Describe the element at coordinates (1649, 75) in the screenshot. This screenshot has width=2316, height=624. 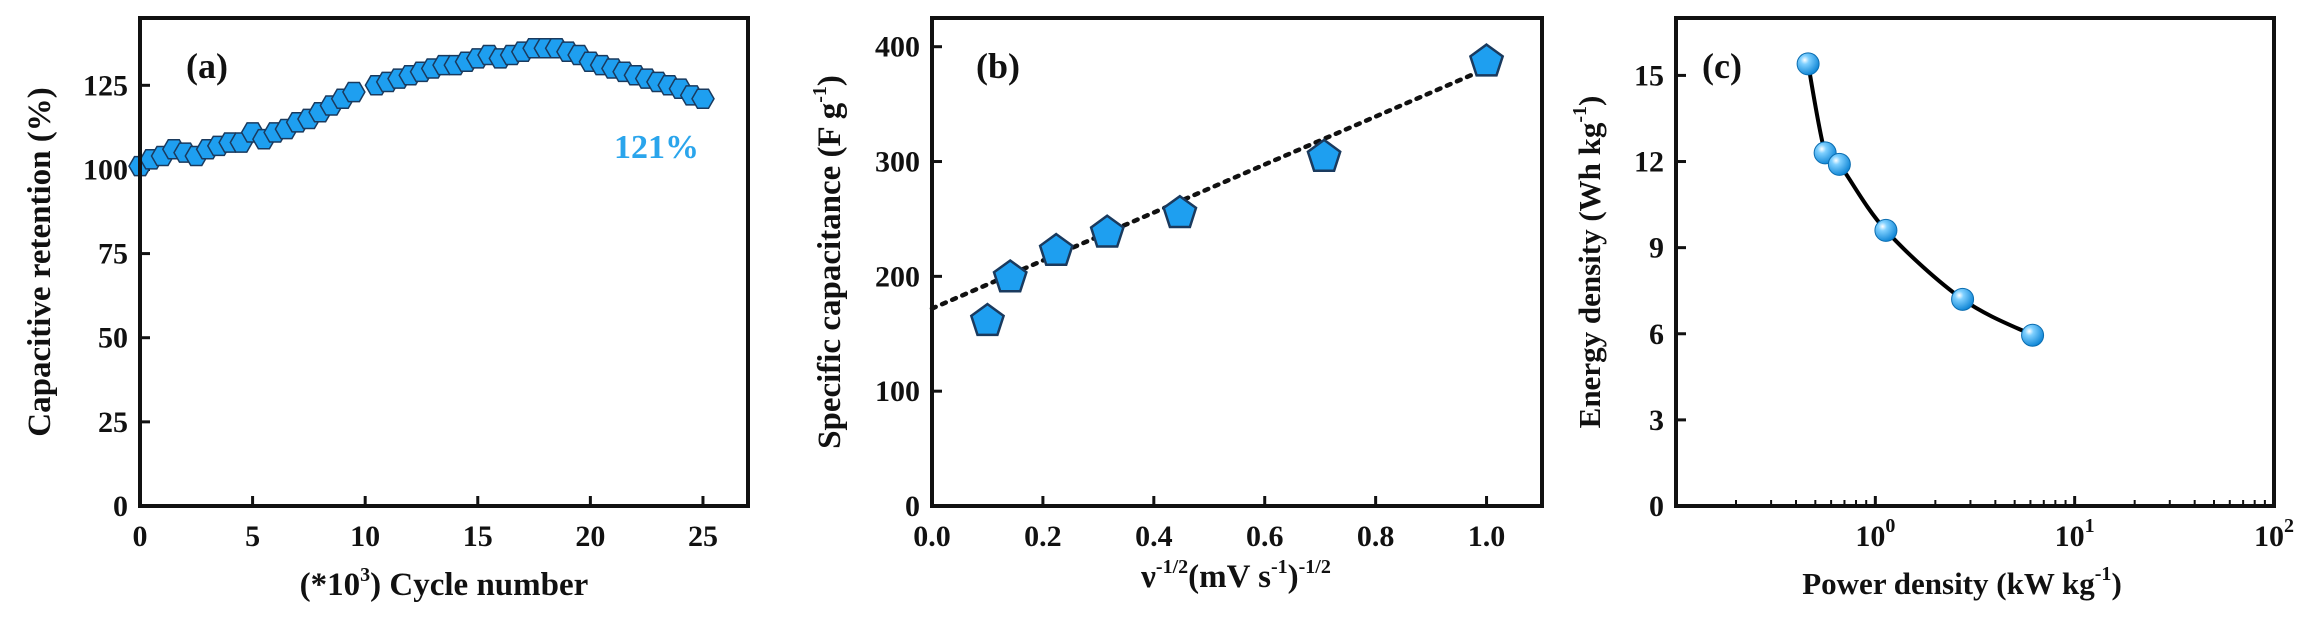
I see `y-tick-label: 15` at that location.